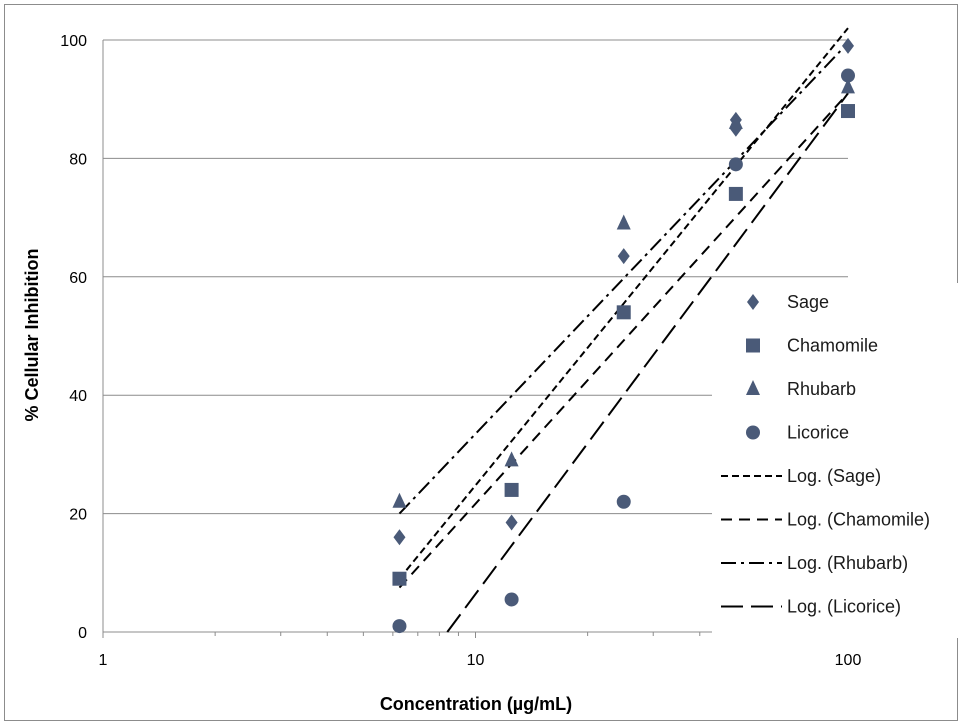 The image size is (964, 727). Describe the element at coordinates (82, 633) in the screenshot. I see `y-tick-label: 0` at that location.